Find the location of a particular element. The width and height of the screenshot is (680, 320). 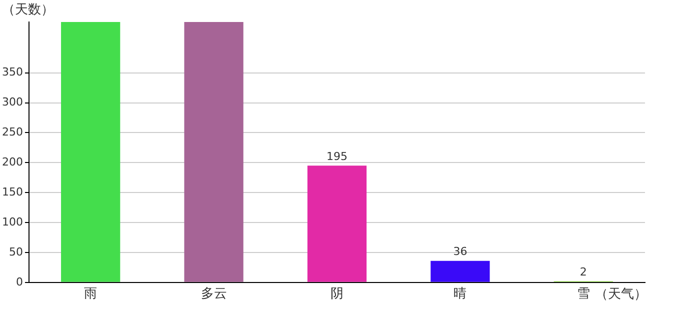

y-axis-title: （天数） is located at coordinates (28, 10).